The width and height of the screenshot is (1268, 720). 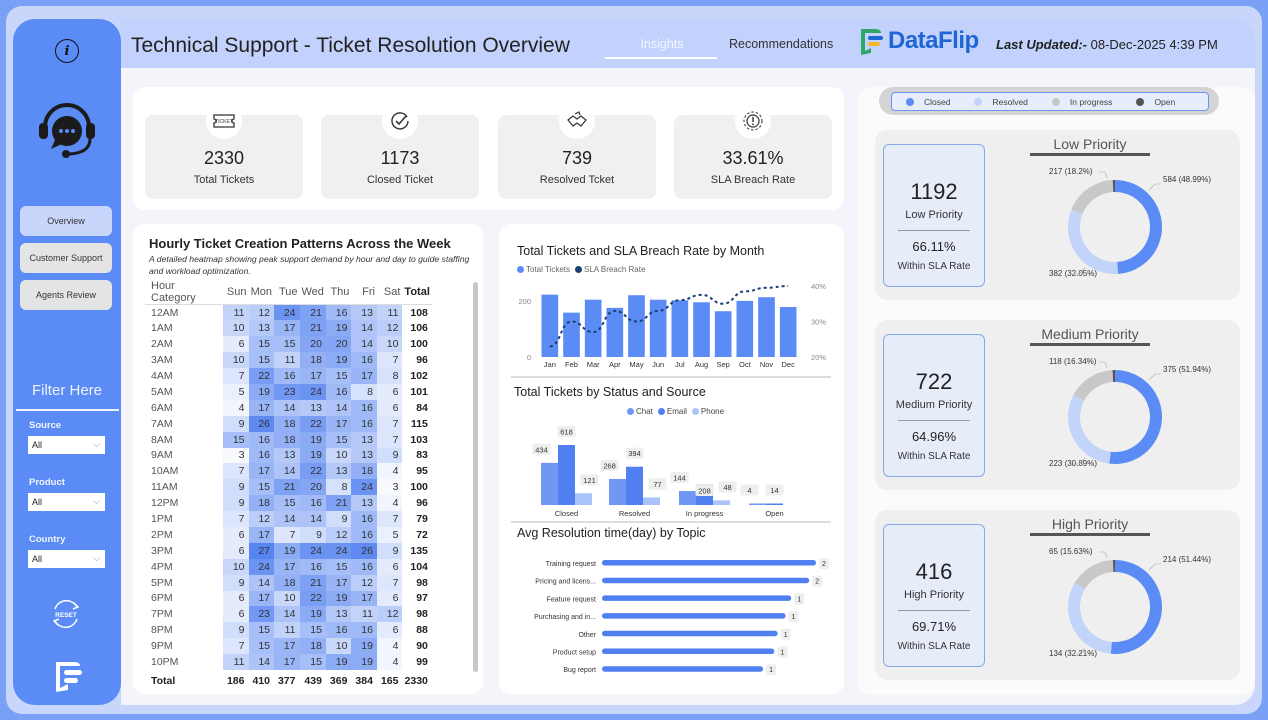 I want to click on table-row: 8AM 15 16 18 19 15 13 7 103, so click(x=288, y=439).